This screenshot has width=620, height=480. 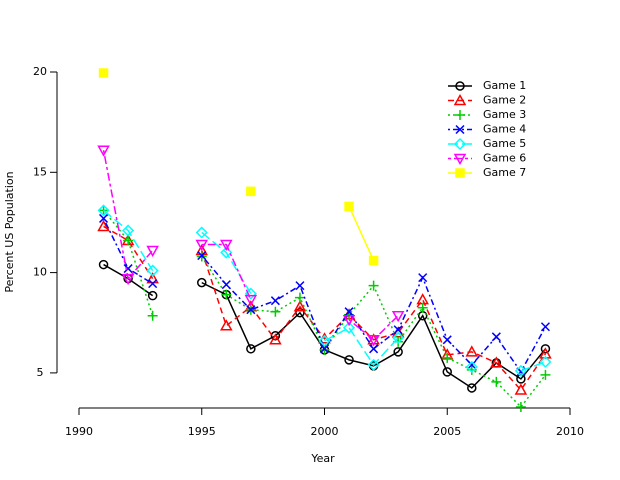 What do you see at coordinates (40, 372) in the screenshot?
I see `y-tick-label: 5` at bounding box center [40, 372].